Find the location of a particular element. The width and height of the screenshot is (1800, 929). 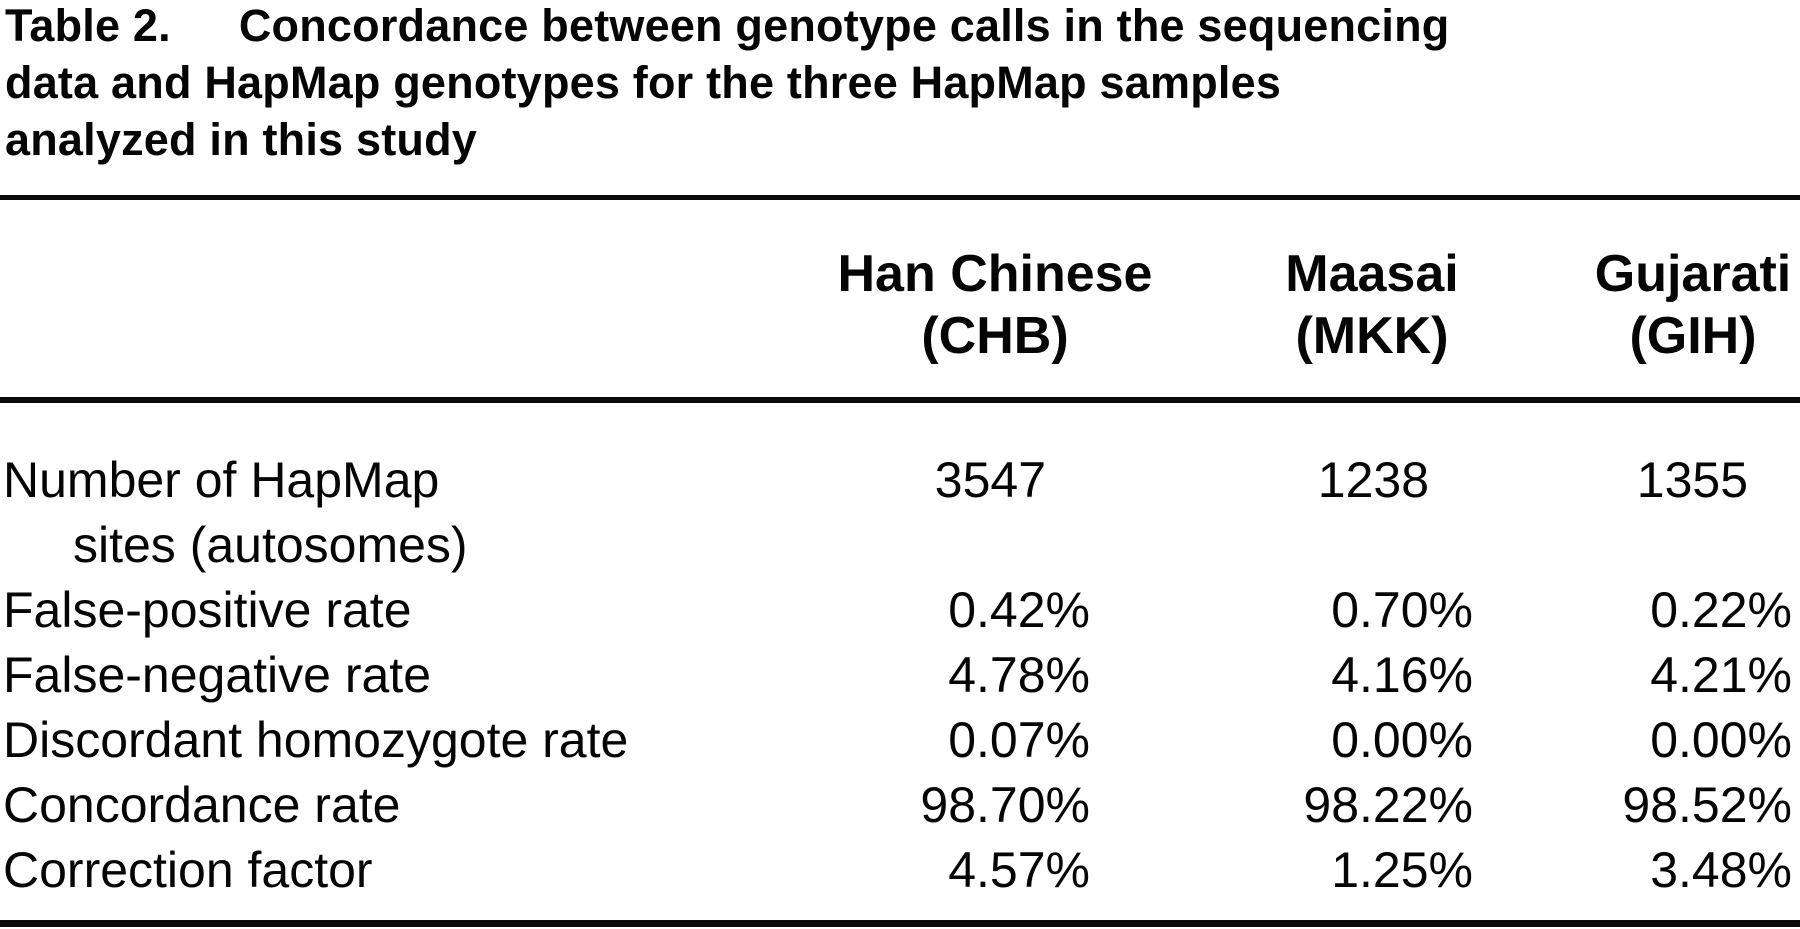

rule-bottom is located at coordinates (900, 923).